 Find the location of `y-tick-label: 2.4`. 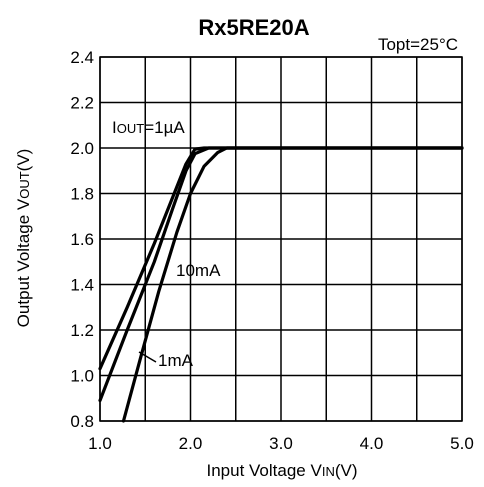

y-tick-label: 2.4 is located at coordinates (82, 57).